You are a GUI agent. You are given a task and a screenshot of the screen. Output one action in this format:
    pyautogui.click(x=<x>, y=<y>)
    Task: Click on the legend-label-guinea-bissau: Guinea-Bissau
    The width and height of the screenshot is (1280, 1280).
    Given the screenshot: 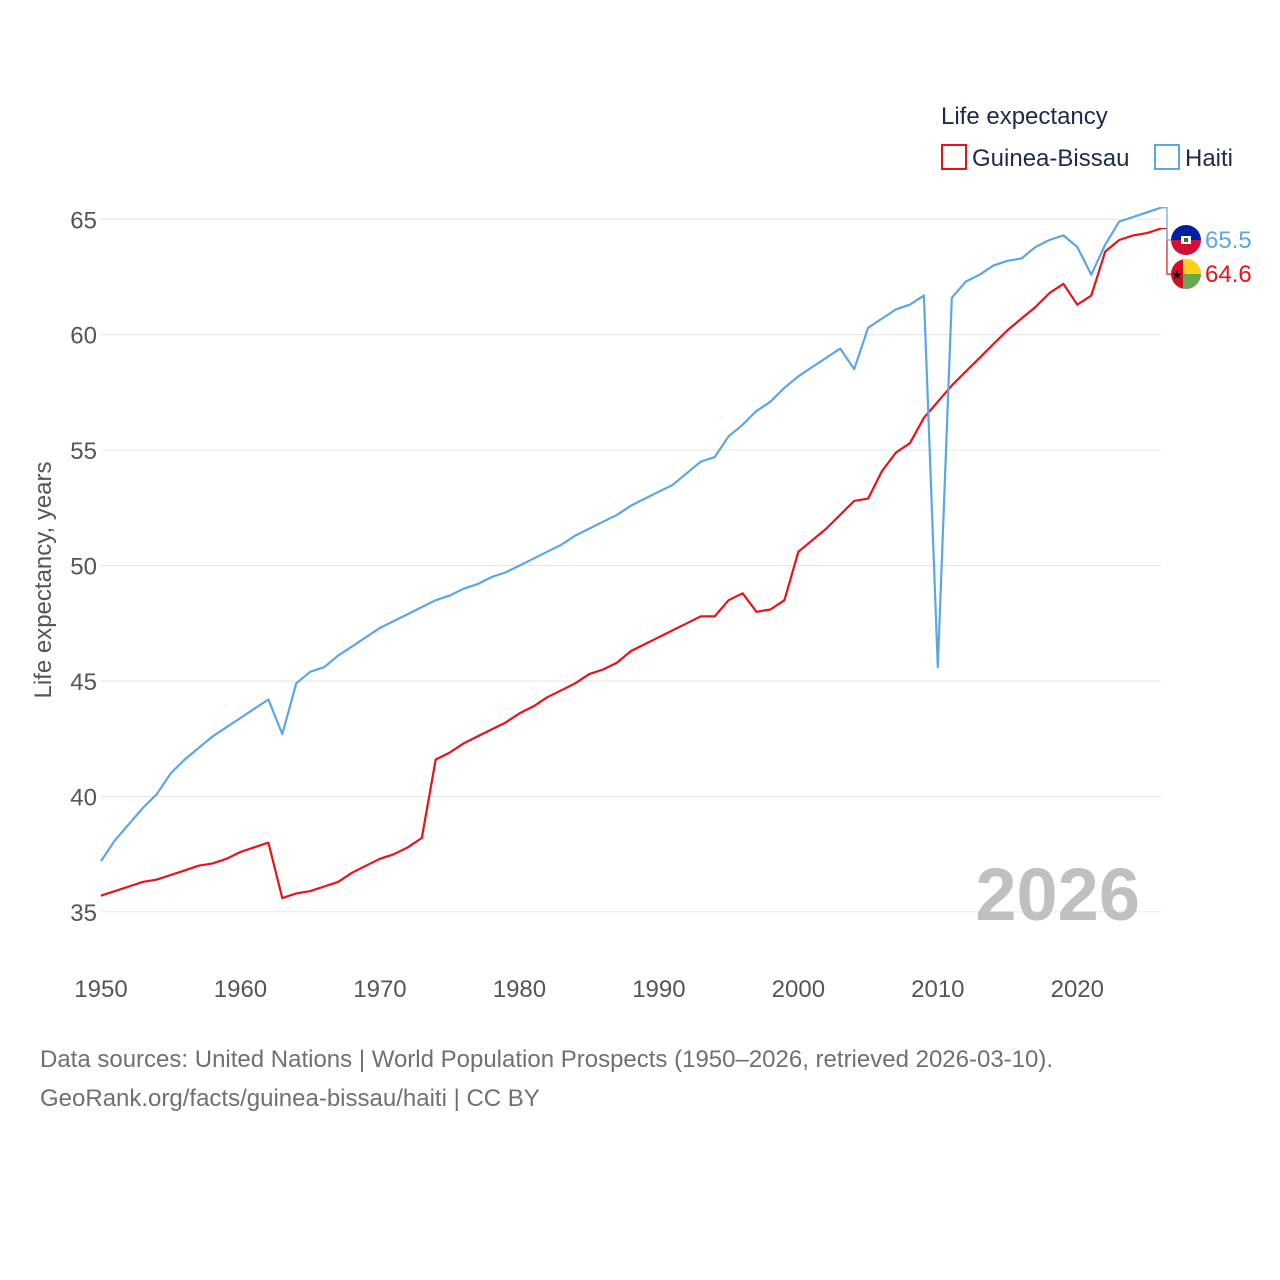 What is the action you would take?
    pyautogui.click(x=1050, y=158)
    